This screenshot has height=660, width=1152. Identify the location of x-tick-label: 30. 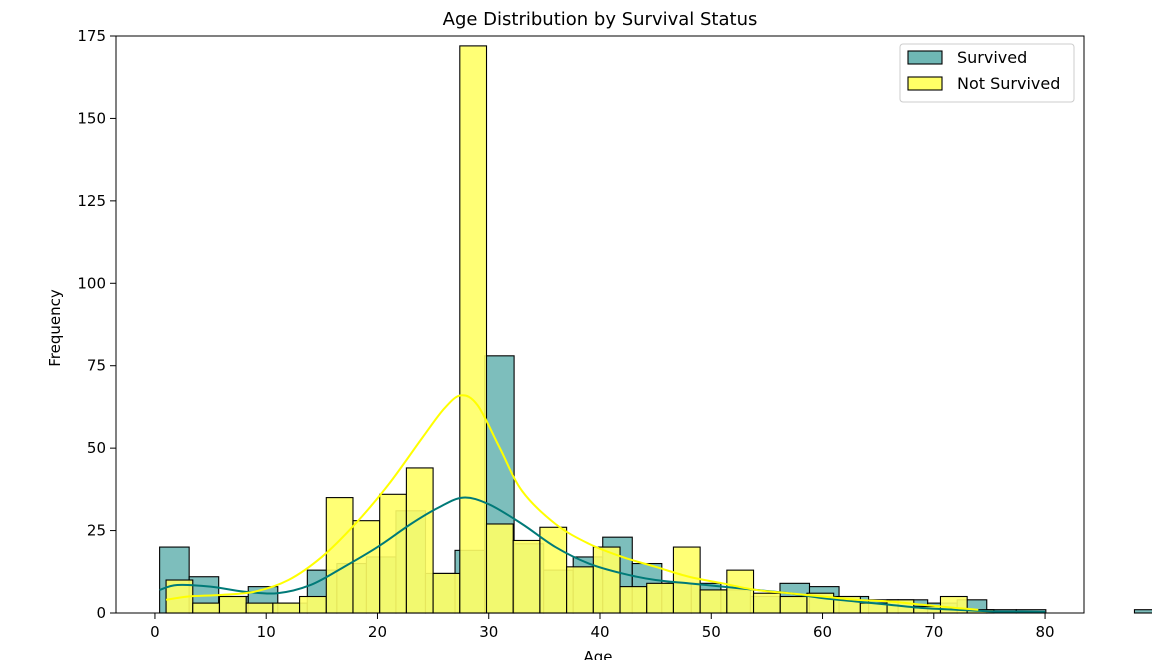
(488, 632).